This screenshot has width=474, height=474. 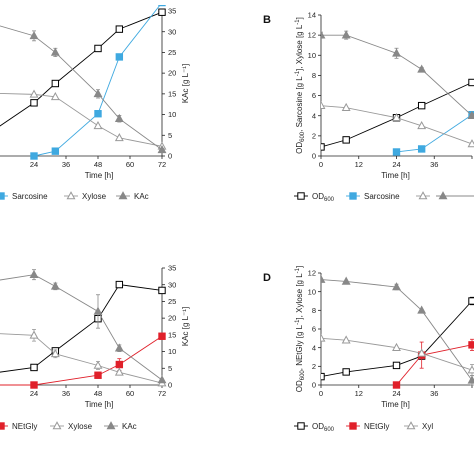 What do you see at coordinates (299, 347) in the screenshot?
I see `y-axis-label-part: , NEtGly [g L` at bounding box center [299, 347].